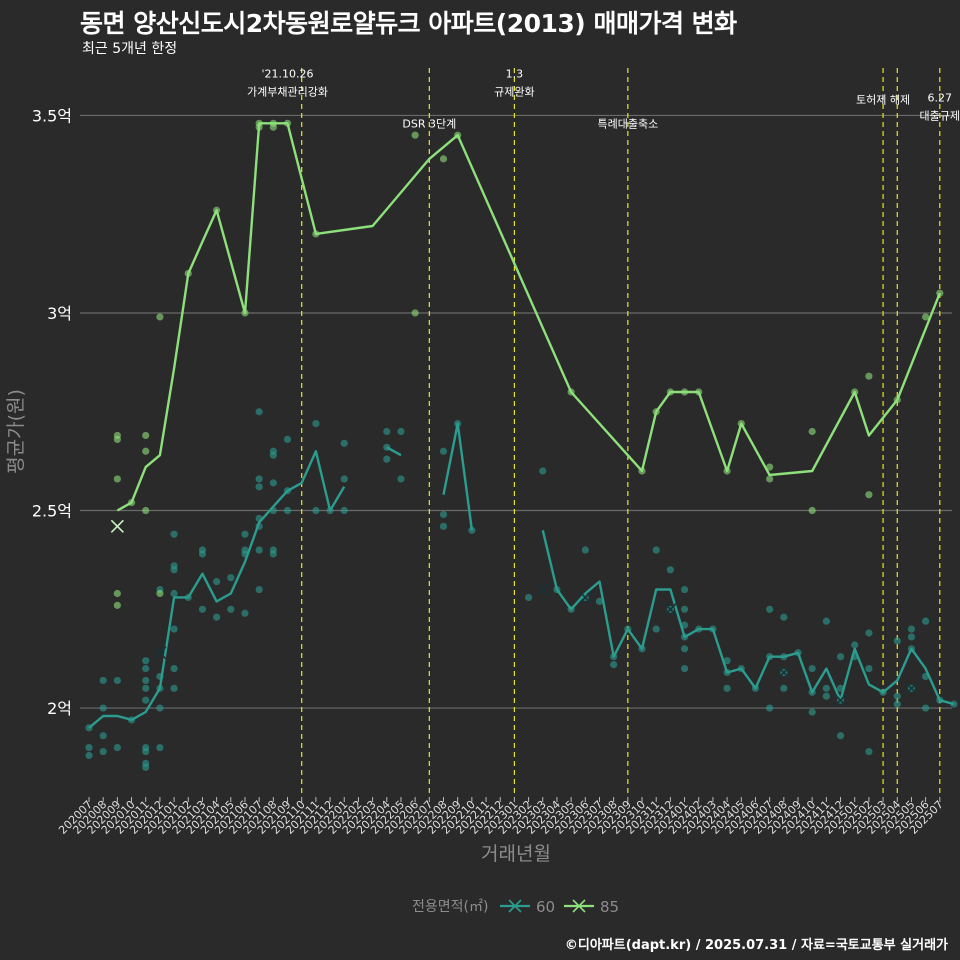 This screenshot has width=960, height=960. What do you see at coordinates (16, 431) in the screenshot?
I see `y-axis-title: 평균가(원)` at bounding box center [16, 431].